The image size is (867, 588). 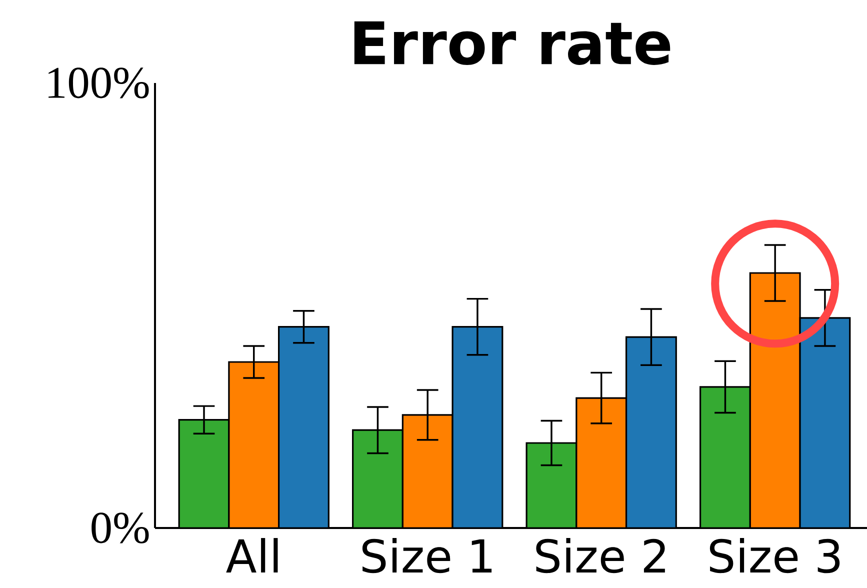 I want to click on x-tick-label: Size 3, so click(x=775, y=556).